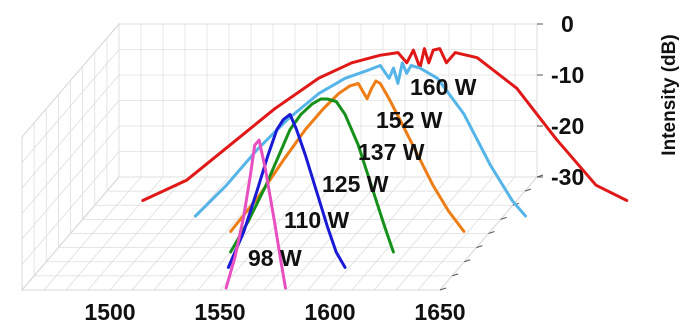  What do you see at coordinates (255, 214) in the screenshot?
I see `series-line-98-w` at bounding box center [255, 214].